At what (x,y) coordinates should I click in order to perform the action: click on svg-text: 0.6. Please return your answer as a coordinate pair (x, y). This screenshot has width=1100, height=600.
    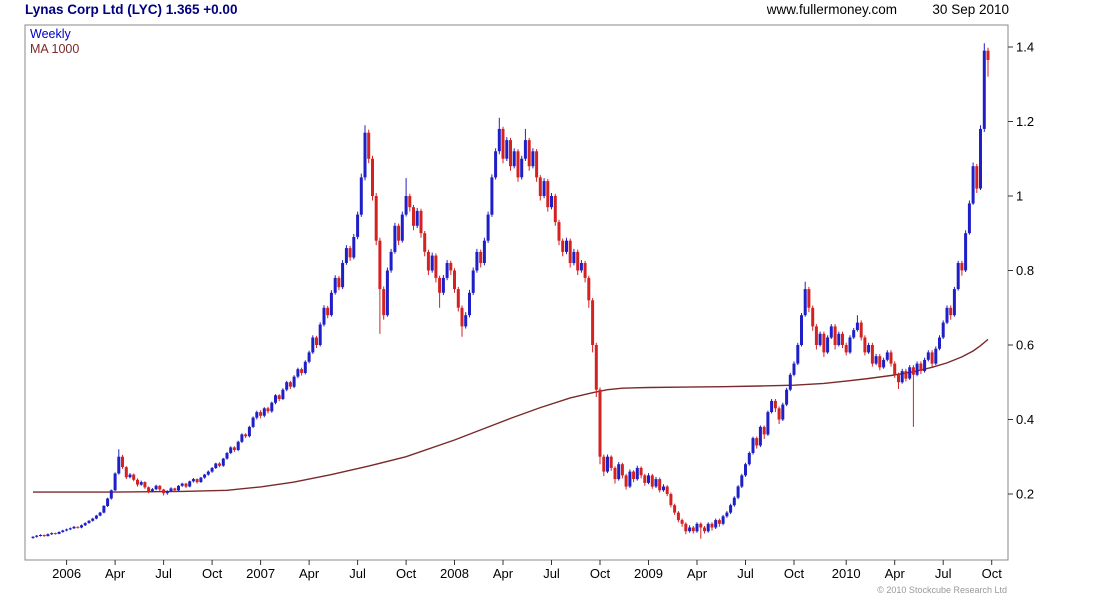
    Looking at the image, I should click on (1025, 345).